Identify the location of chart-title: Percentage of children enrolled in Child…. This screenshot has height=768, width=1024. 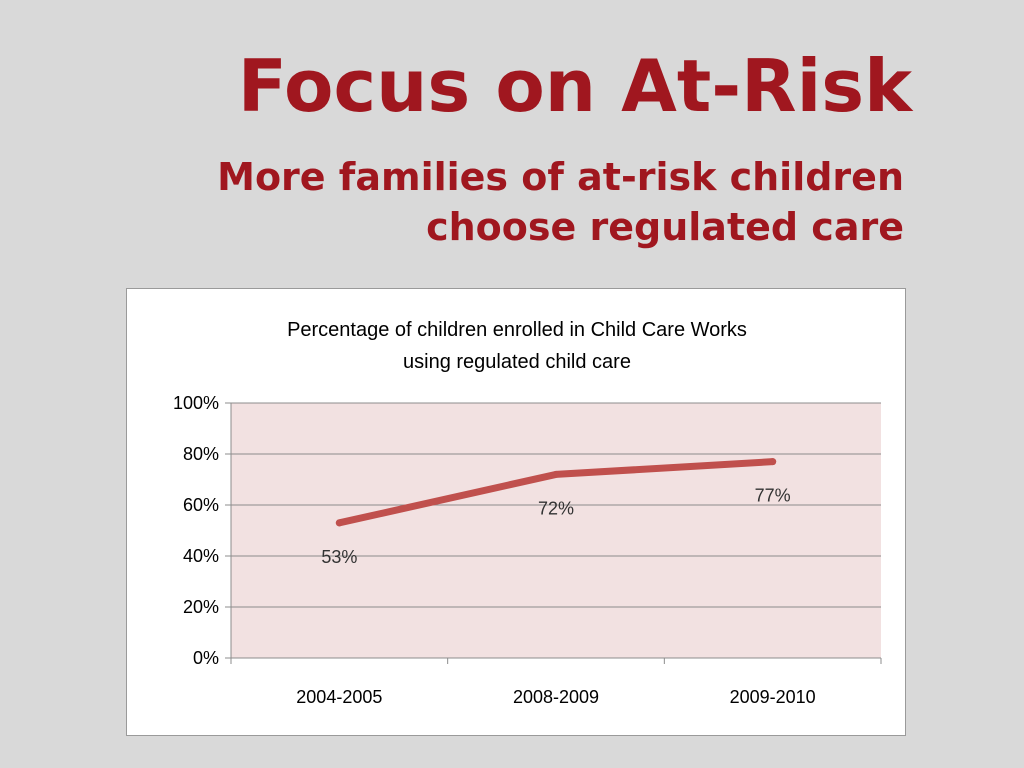
(517, 346).